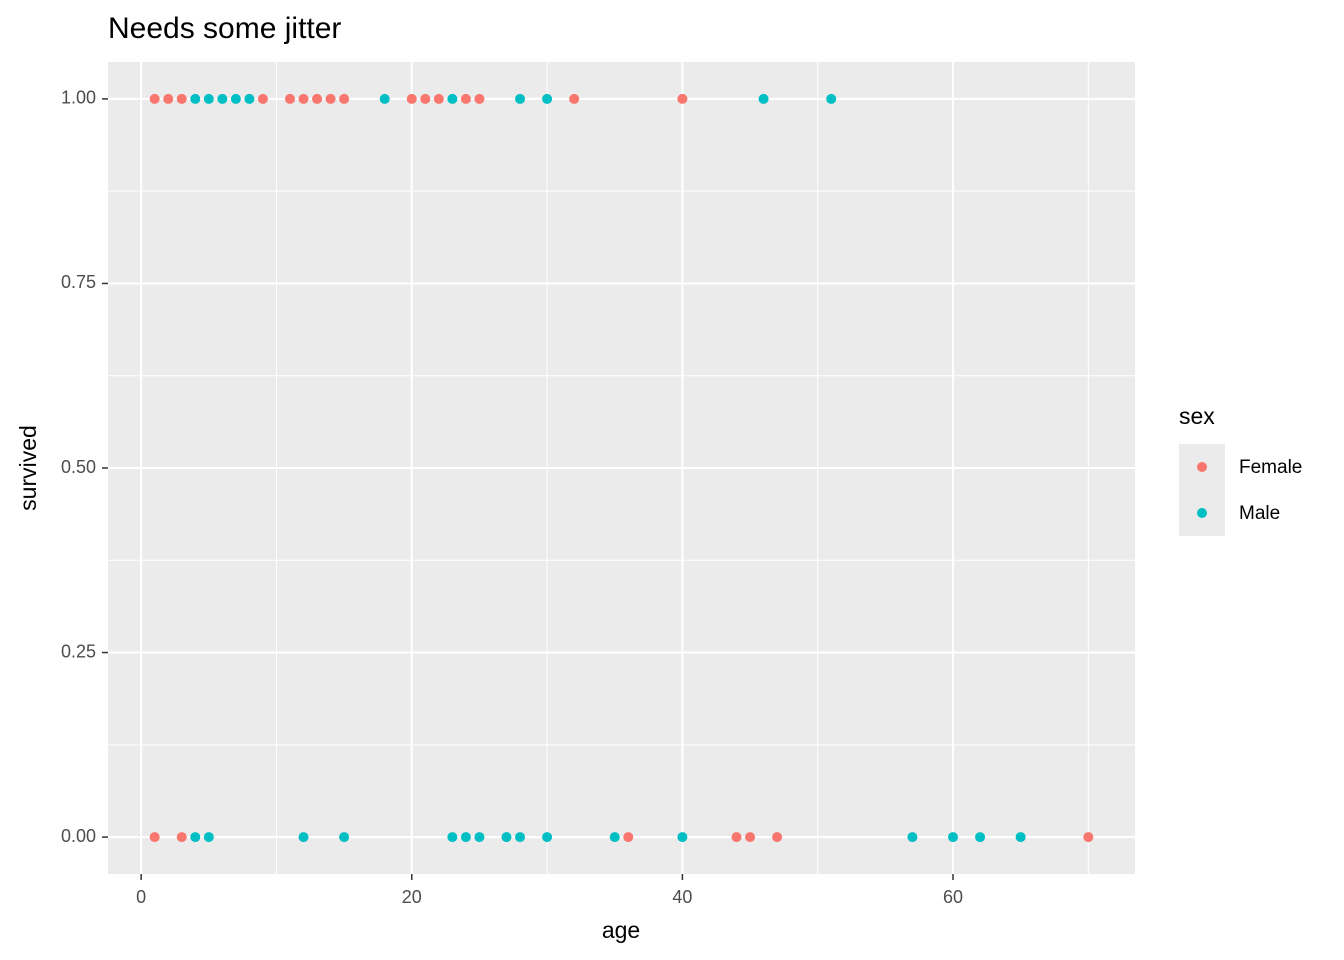  I want to click on legend-label: Female, so click(1270, 467).